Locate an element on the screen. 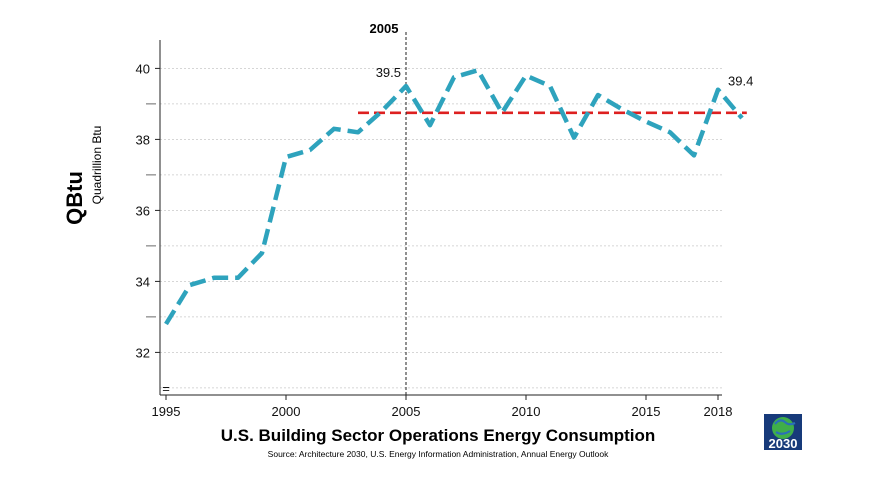 This screenshot has width=876, height=492. x-tick-label: 2005 is located at coordinates (406, 411).